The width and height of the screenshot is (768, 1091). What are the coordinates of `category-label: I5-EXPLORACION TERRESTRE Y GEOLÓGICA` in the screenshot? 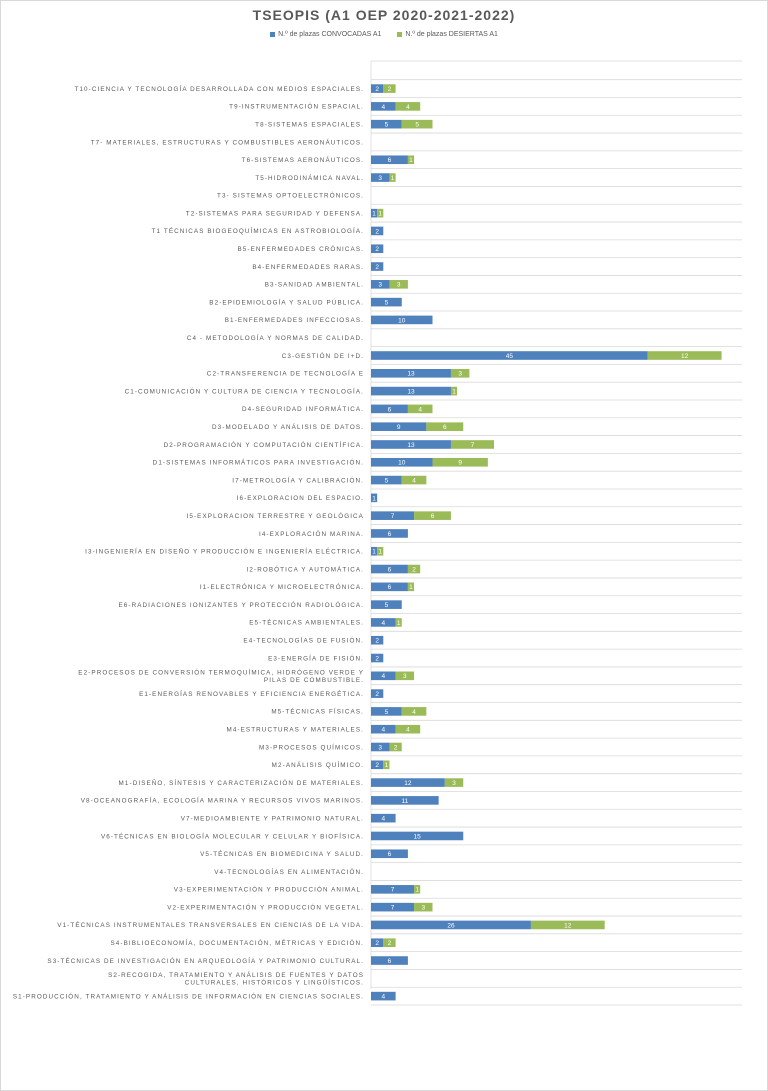 It's located at (275, 515).